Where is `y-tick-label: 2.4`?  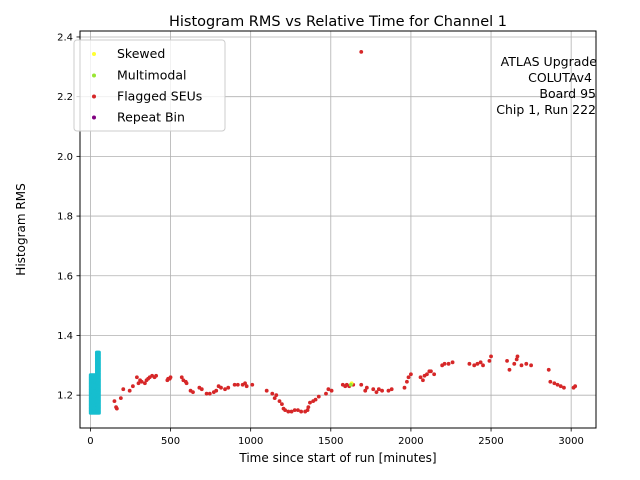
y-tick-label: 2.4 is located at coordinates (65, 37).